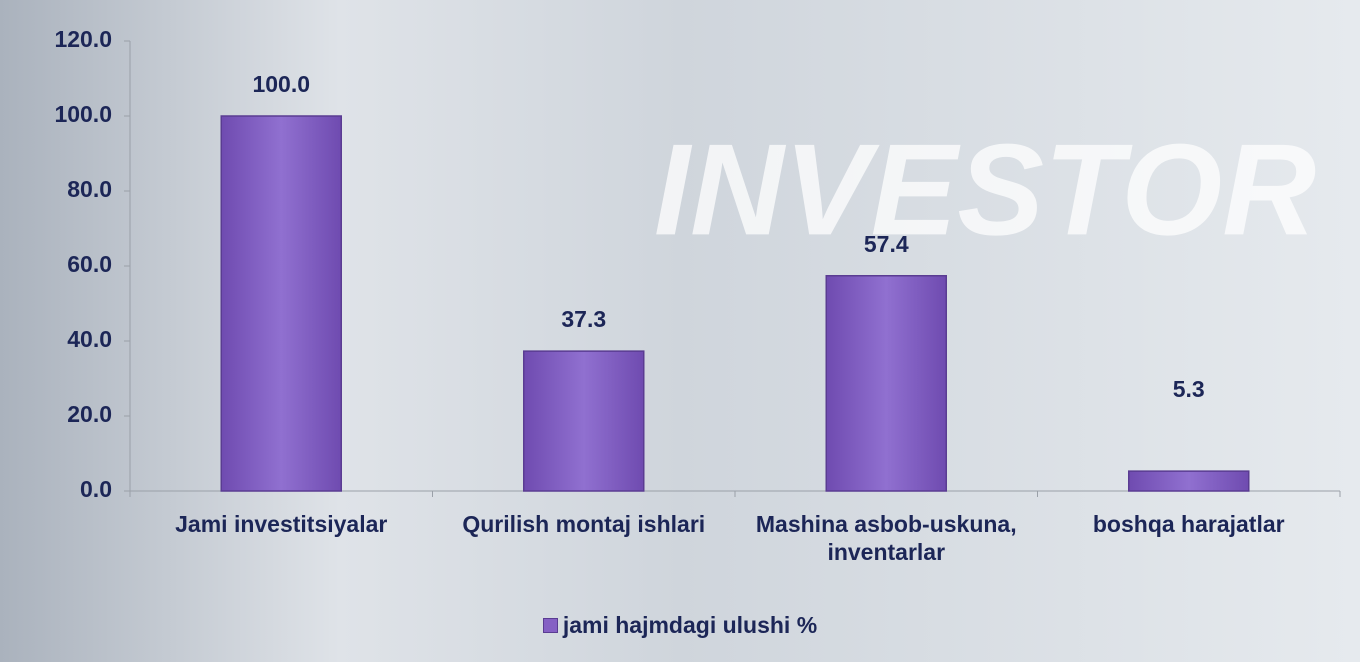  I want to click on x-tick-label: Jami investitsiyalar, so click(281, 524).